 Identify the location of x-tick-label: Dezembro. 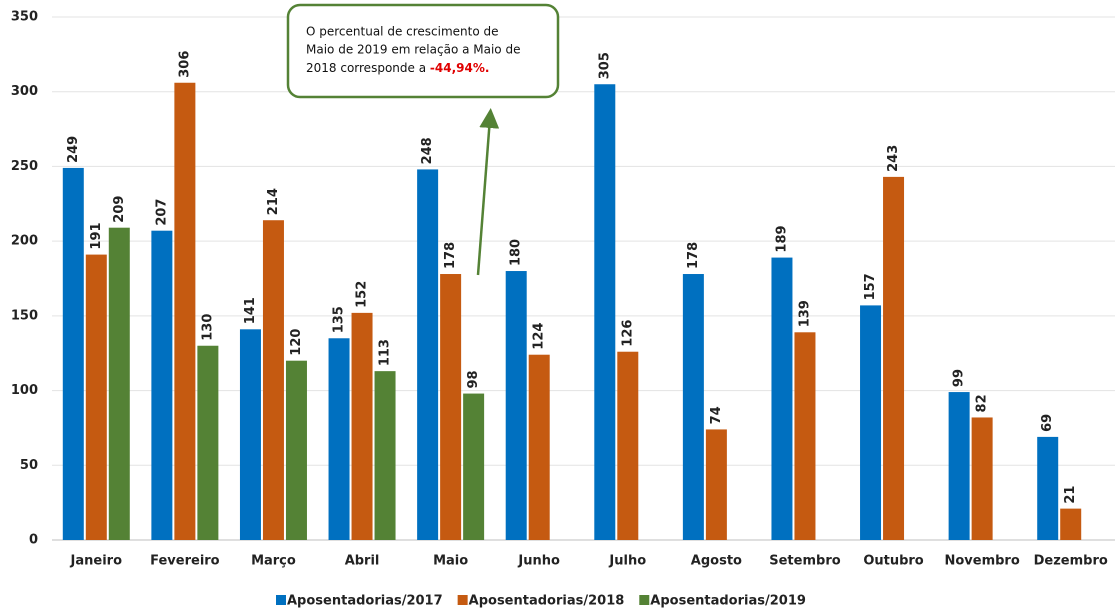
(1071, 561).